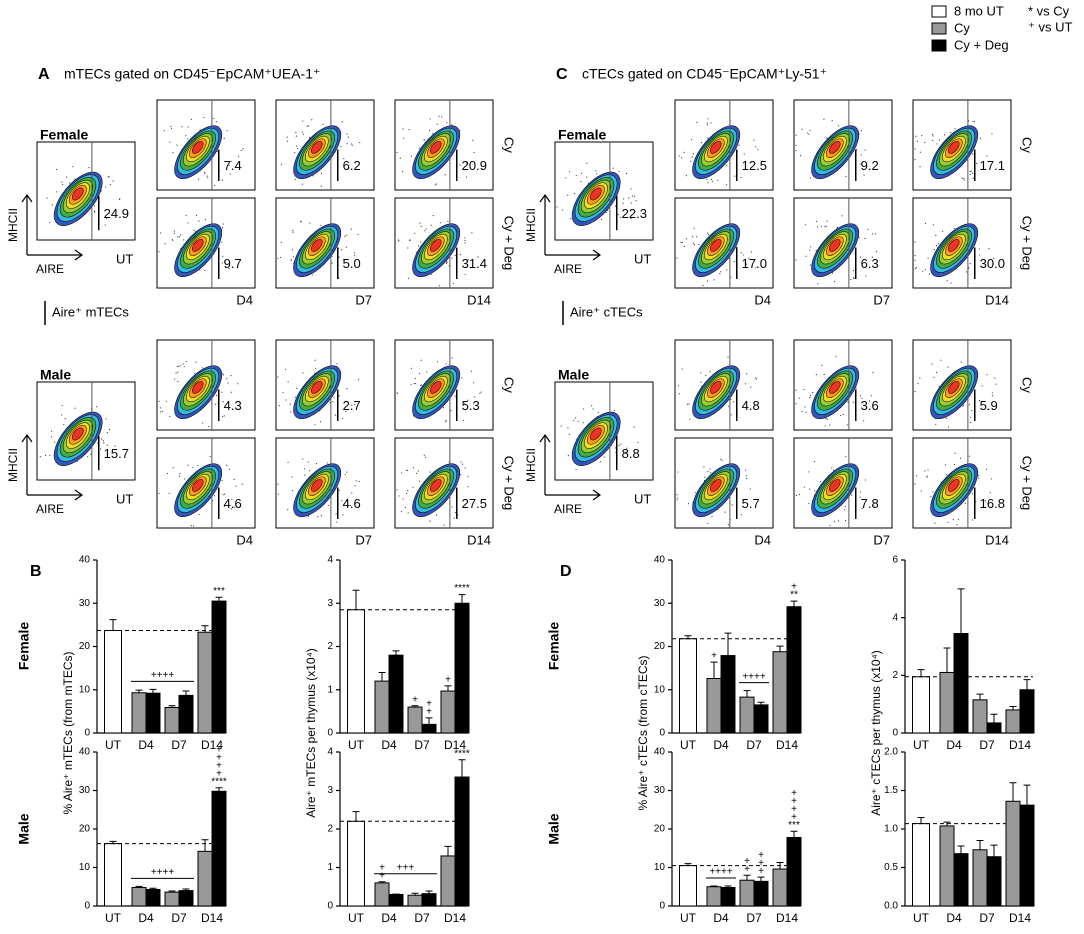 This screenshot has height=934, width=1084. Describe the element at coordinates (876, 733) in the screenshot. I see `y-axis-label: Aire⁺ cTECs per thymus (x10⁴)` at that location.